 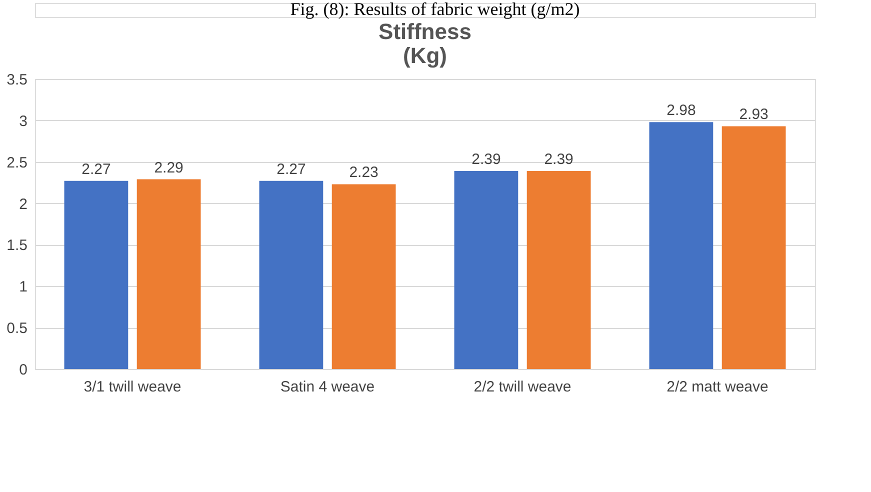 What do you see at coordinates (425, 43) in the screenshot?
I see `chart-title: Stiffness (Kg)` at bounding box center [425, 43].